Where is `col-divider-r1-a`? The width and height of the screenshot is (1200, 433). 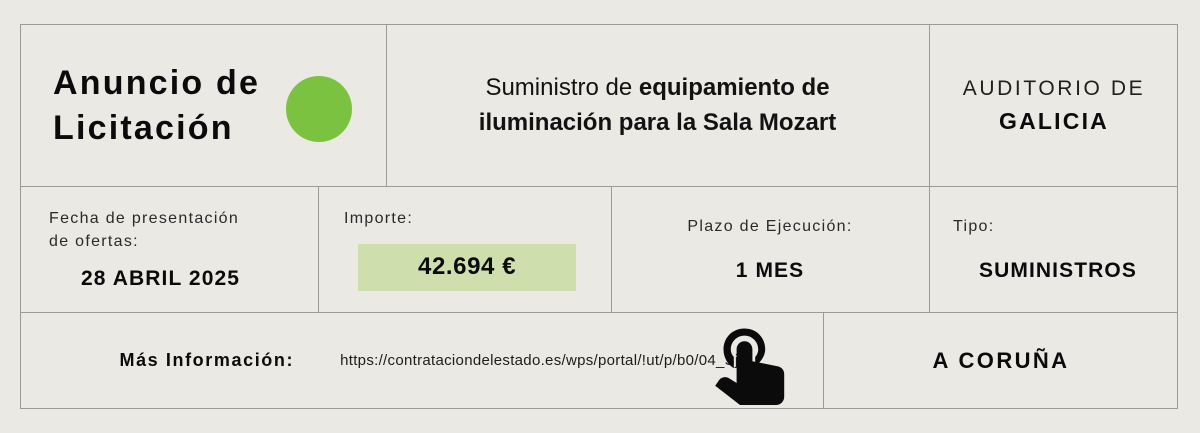 col-divider-r1-a is located at coordinates (386, 105).